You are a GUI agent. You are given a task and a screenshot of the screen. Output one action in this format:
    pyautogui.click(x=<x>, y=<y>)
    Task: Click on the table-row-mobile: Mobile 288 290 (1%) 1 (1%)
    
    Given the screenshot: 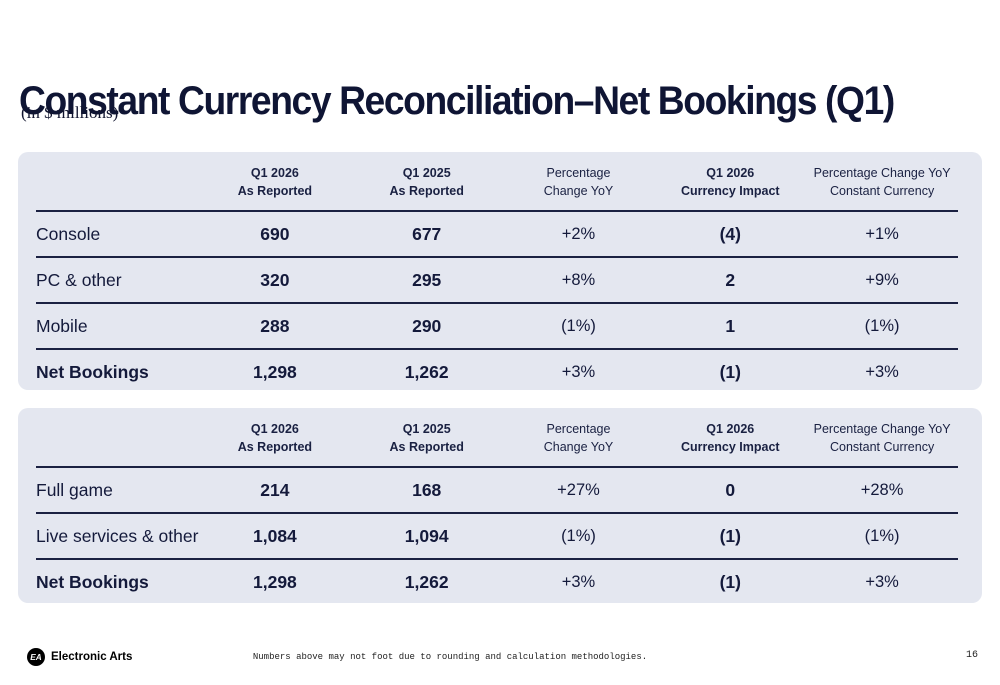 What is the action you would take?
    pyautogui.click(x=497, y=325)
    